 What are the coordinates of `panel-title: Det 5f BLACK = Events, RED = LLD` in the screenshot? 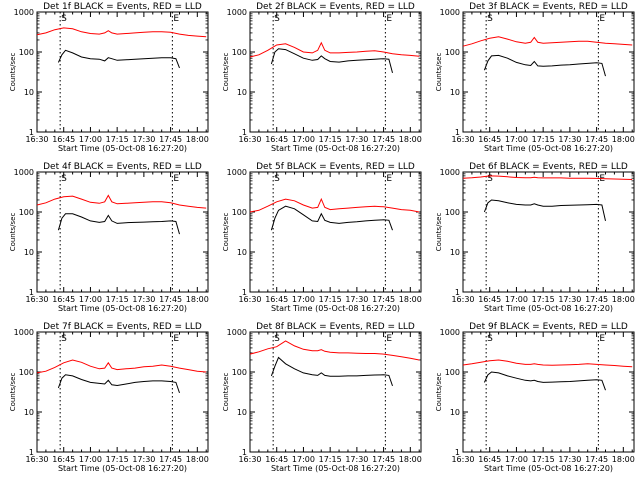 It's located at (335, 167).